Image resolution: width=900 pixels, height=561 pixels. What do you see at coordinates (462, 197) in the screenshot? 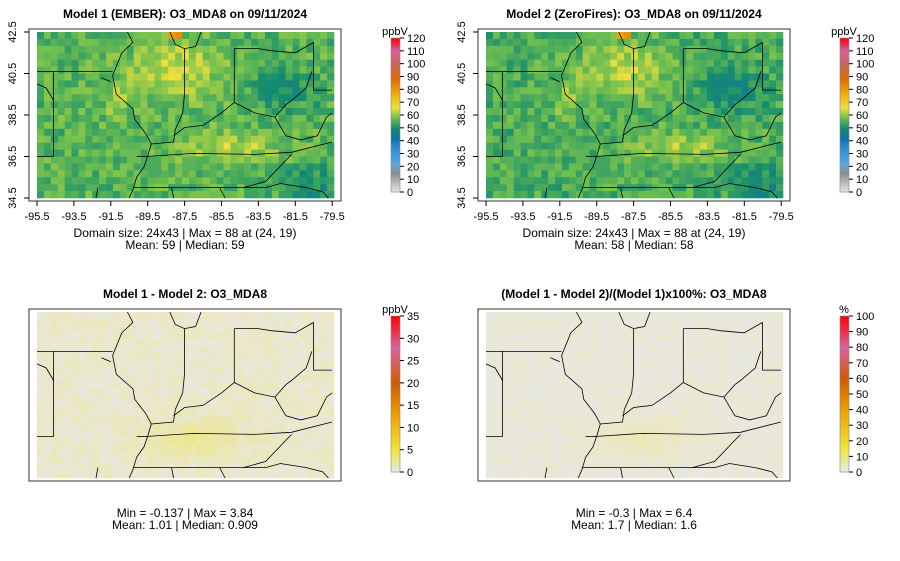
I see `y-tick-label: 34.5` at bounding box center [462, 197].